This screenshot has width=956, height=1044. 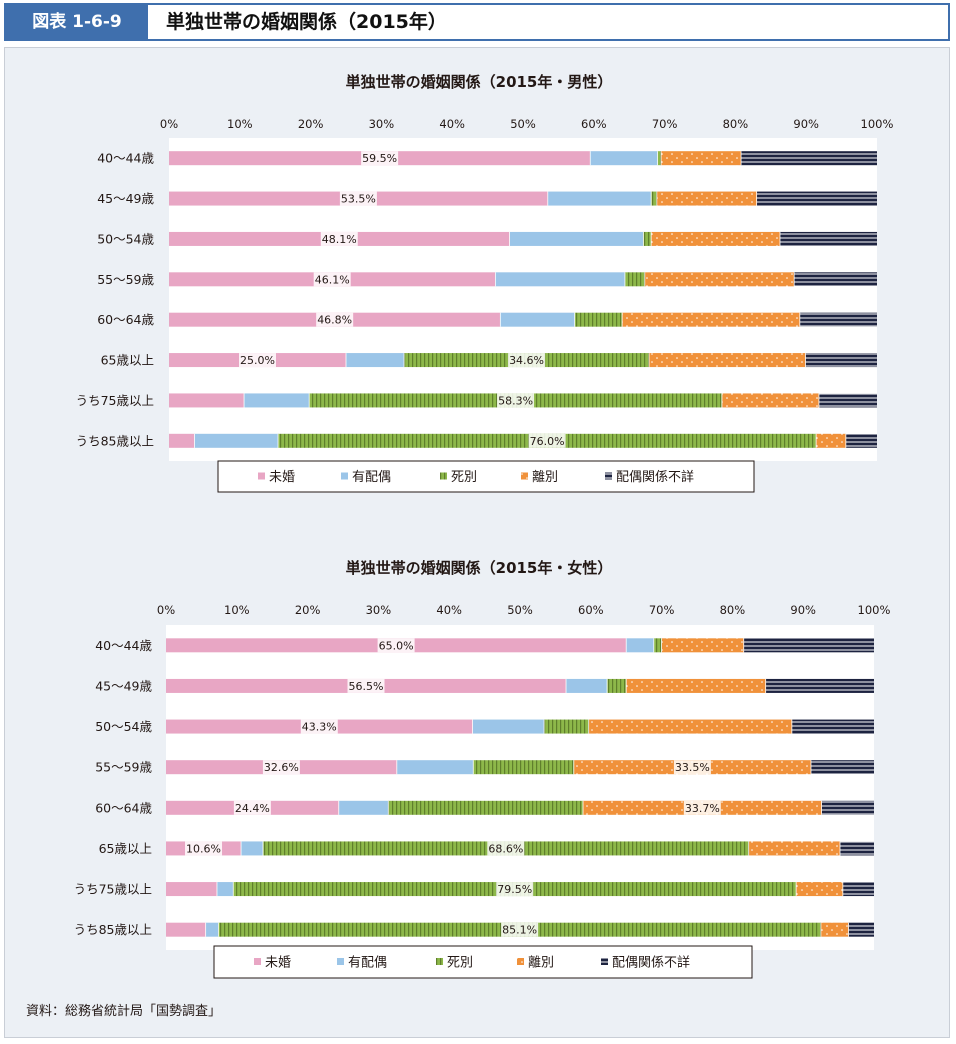 What do you see at coordinates (311, 124) in the screenshot?
I see `x-tick-label: 20%` at bounding box center [311, 124].